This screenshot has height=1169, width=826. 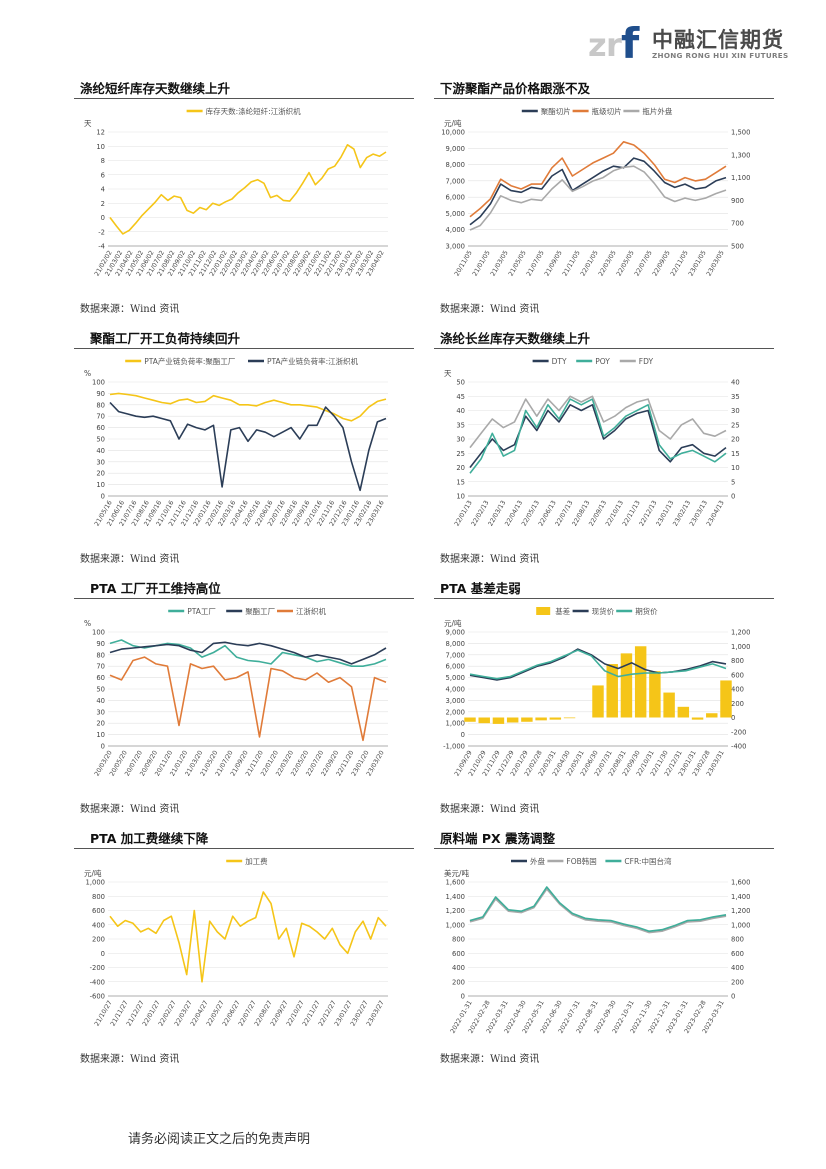 What do you see at coordinates (646, 361) in the screenshot?
I see `legend-label: FDY` at bounding box center [646, 361].